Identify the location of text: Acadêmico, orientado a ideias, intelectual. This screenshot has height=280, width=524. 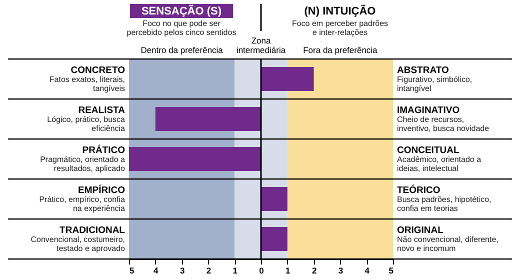
(439, 164).